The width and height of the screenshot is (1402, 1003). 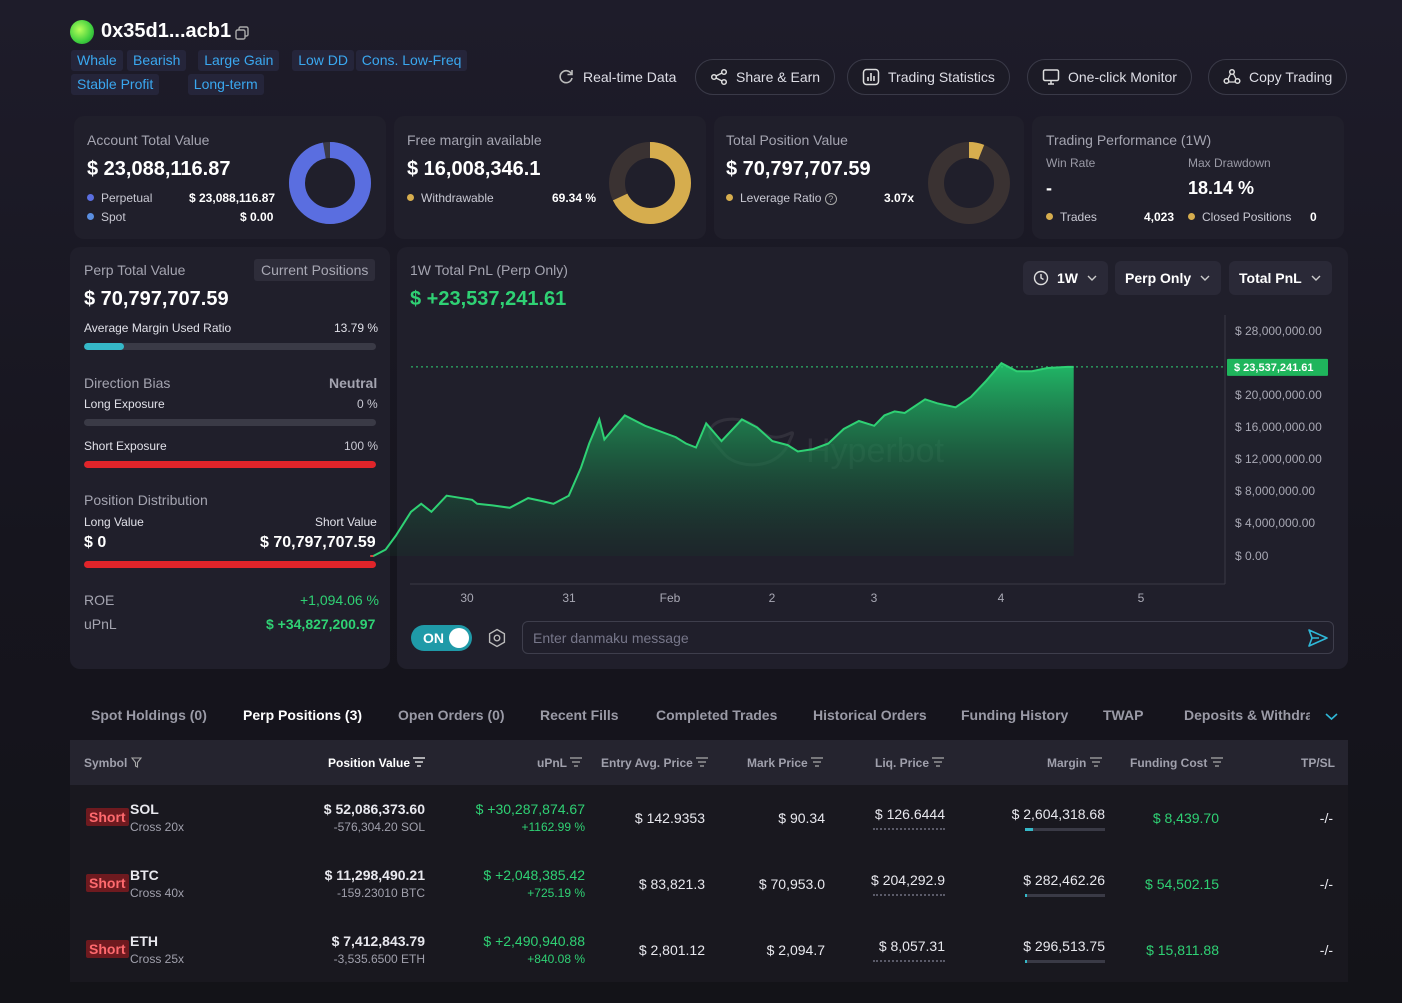 What do you see at coordinates (367, 404) in the screenshot?
I see `long-exposure-value: 0 %` at bounding box center [367, 404].